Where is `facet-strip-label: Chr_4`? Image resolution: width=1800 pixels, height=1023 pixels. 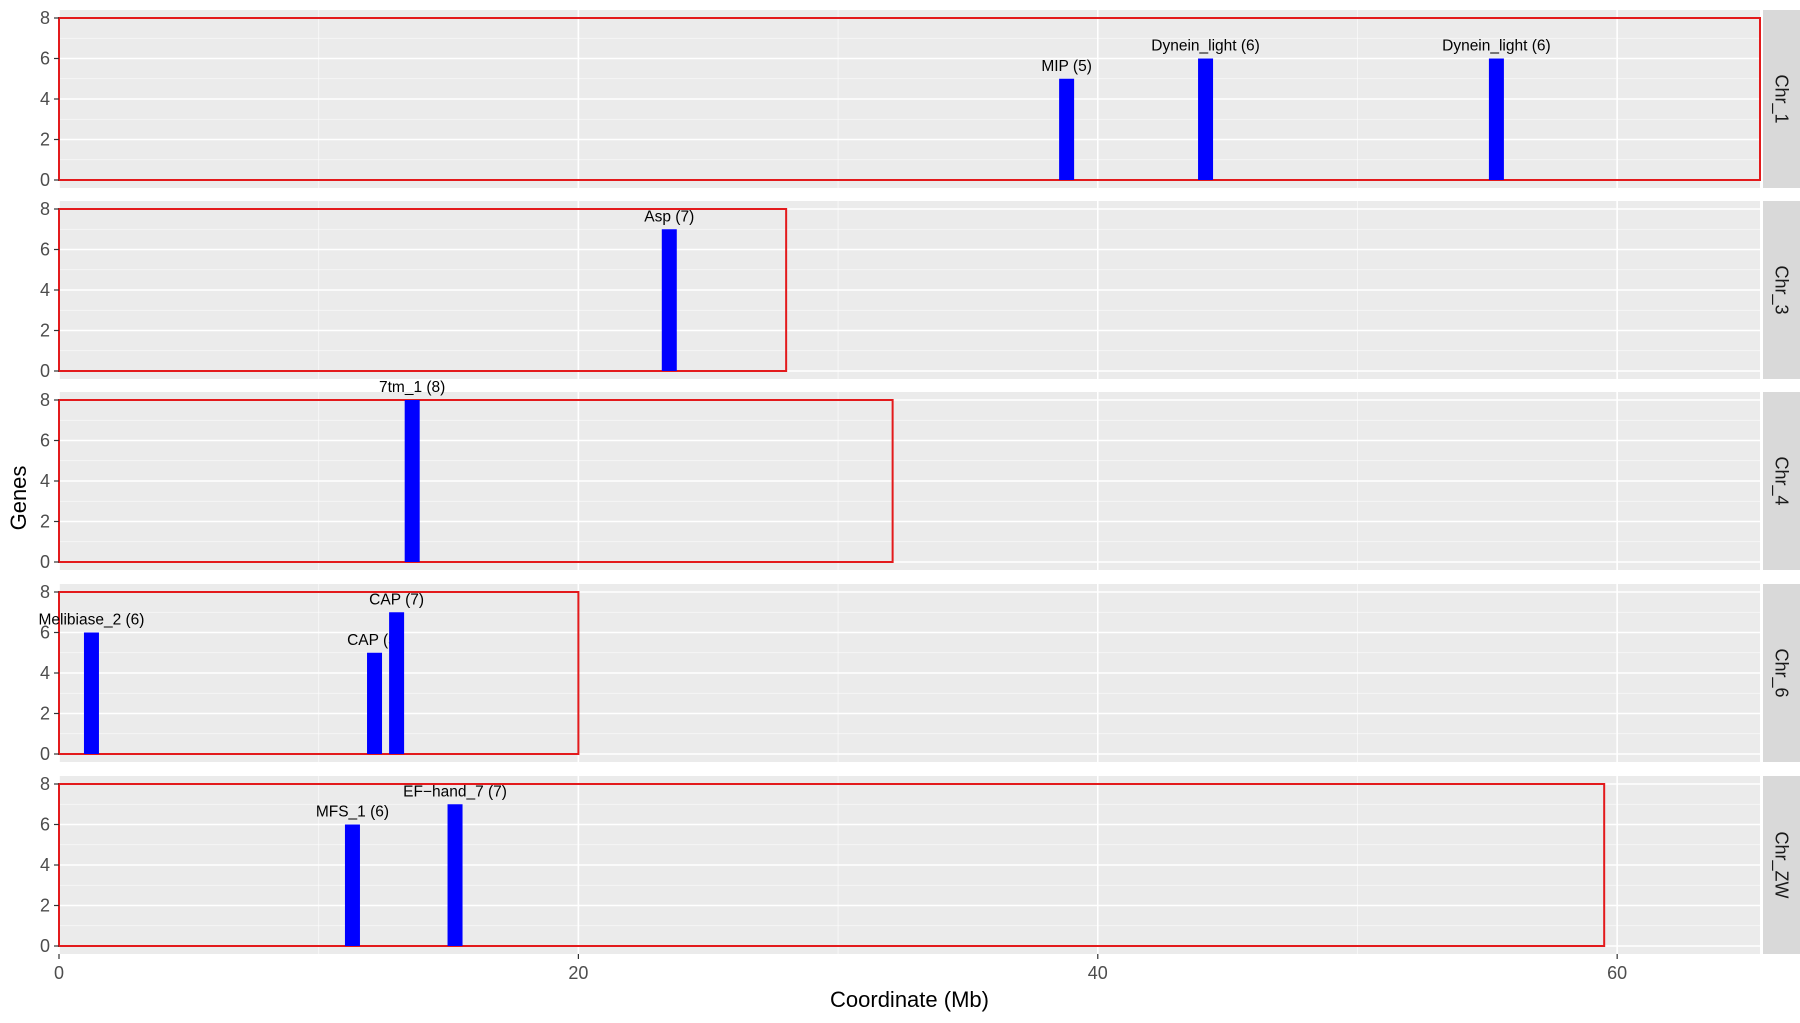 facet-strip-label: Chr_4 is located at coordinates (1781, 480).